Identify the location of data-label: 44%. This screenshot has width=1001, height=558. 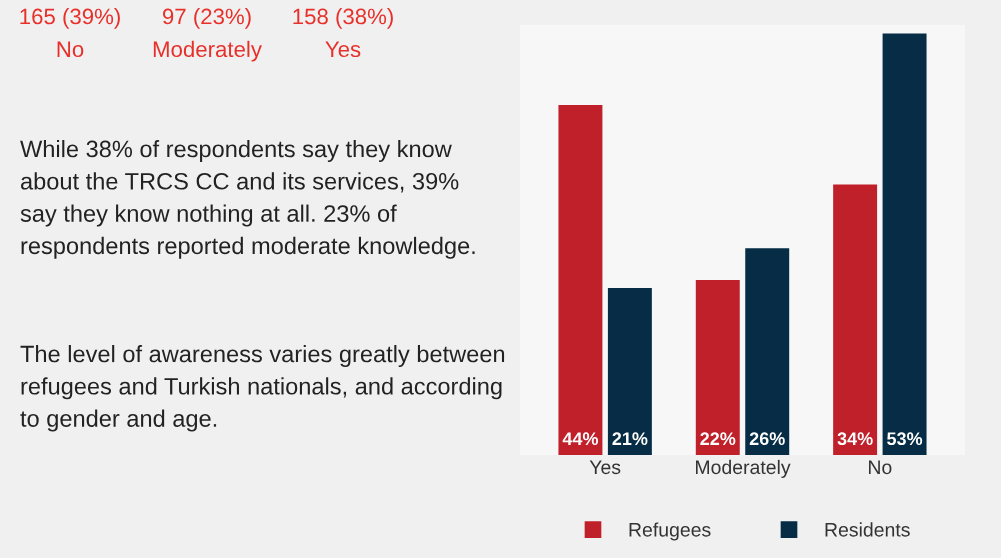
(580, 439).